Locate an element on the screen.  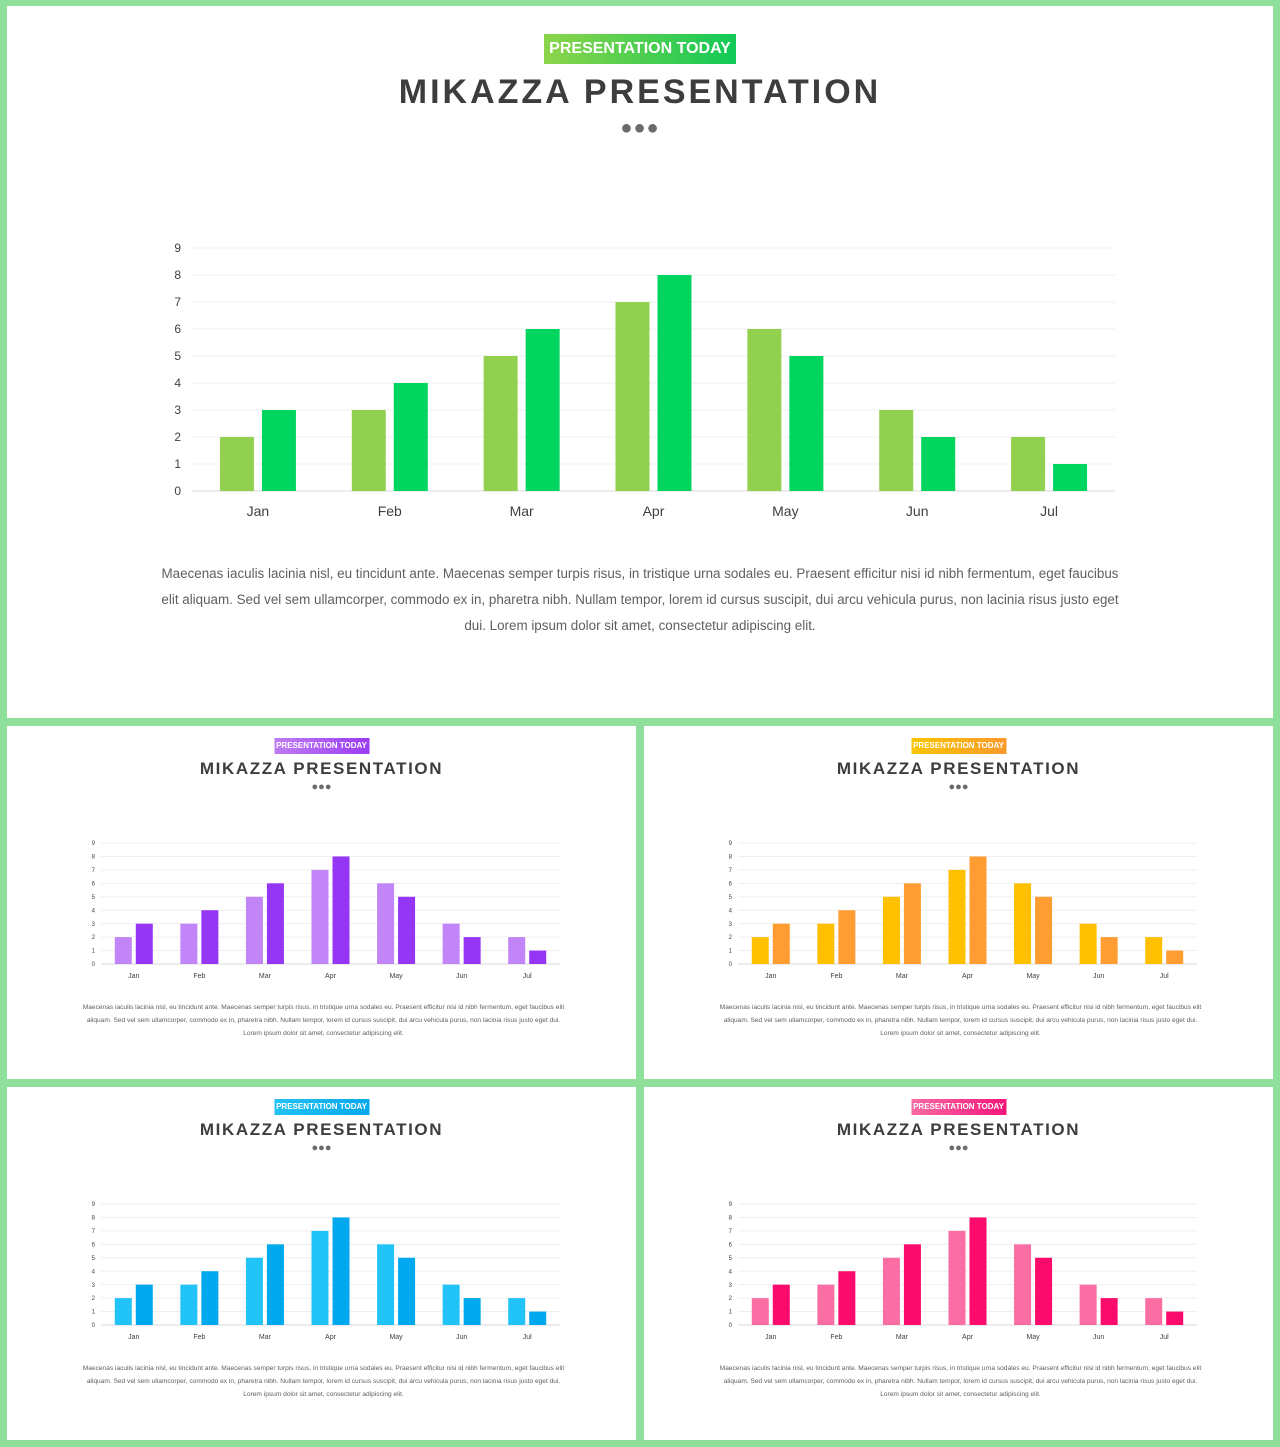
x-tick-label: Mar is located at coordinates (265, 1337).